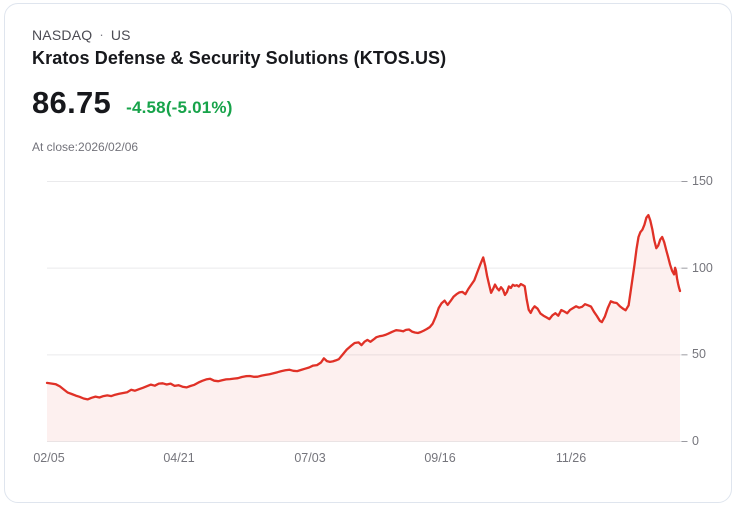  Describe the element at coordinates (310, 458) in the screenshot. I see `x-axis-label: 07/03` at that location.